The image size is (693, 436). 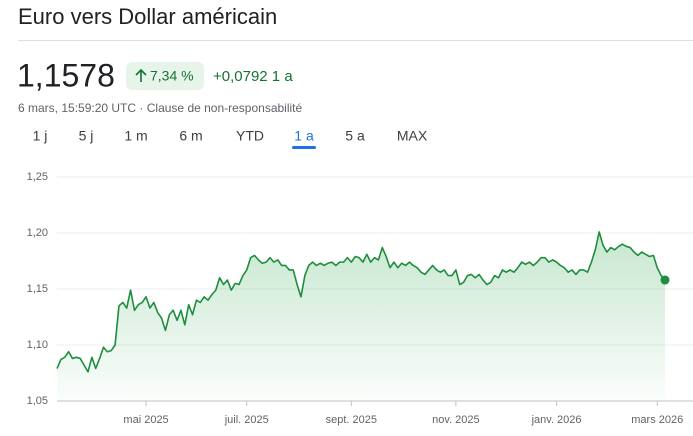 I want to click on tab: 6 m, so click(x=190, y=136).